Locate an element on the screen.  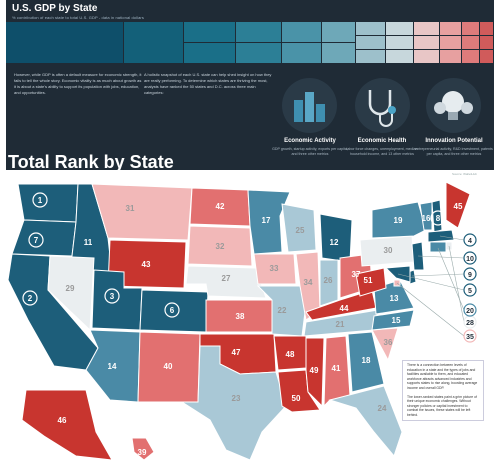
rank-label-mt: 31 is located at coordinates (130, 208).